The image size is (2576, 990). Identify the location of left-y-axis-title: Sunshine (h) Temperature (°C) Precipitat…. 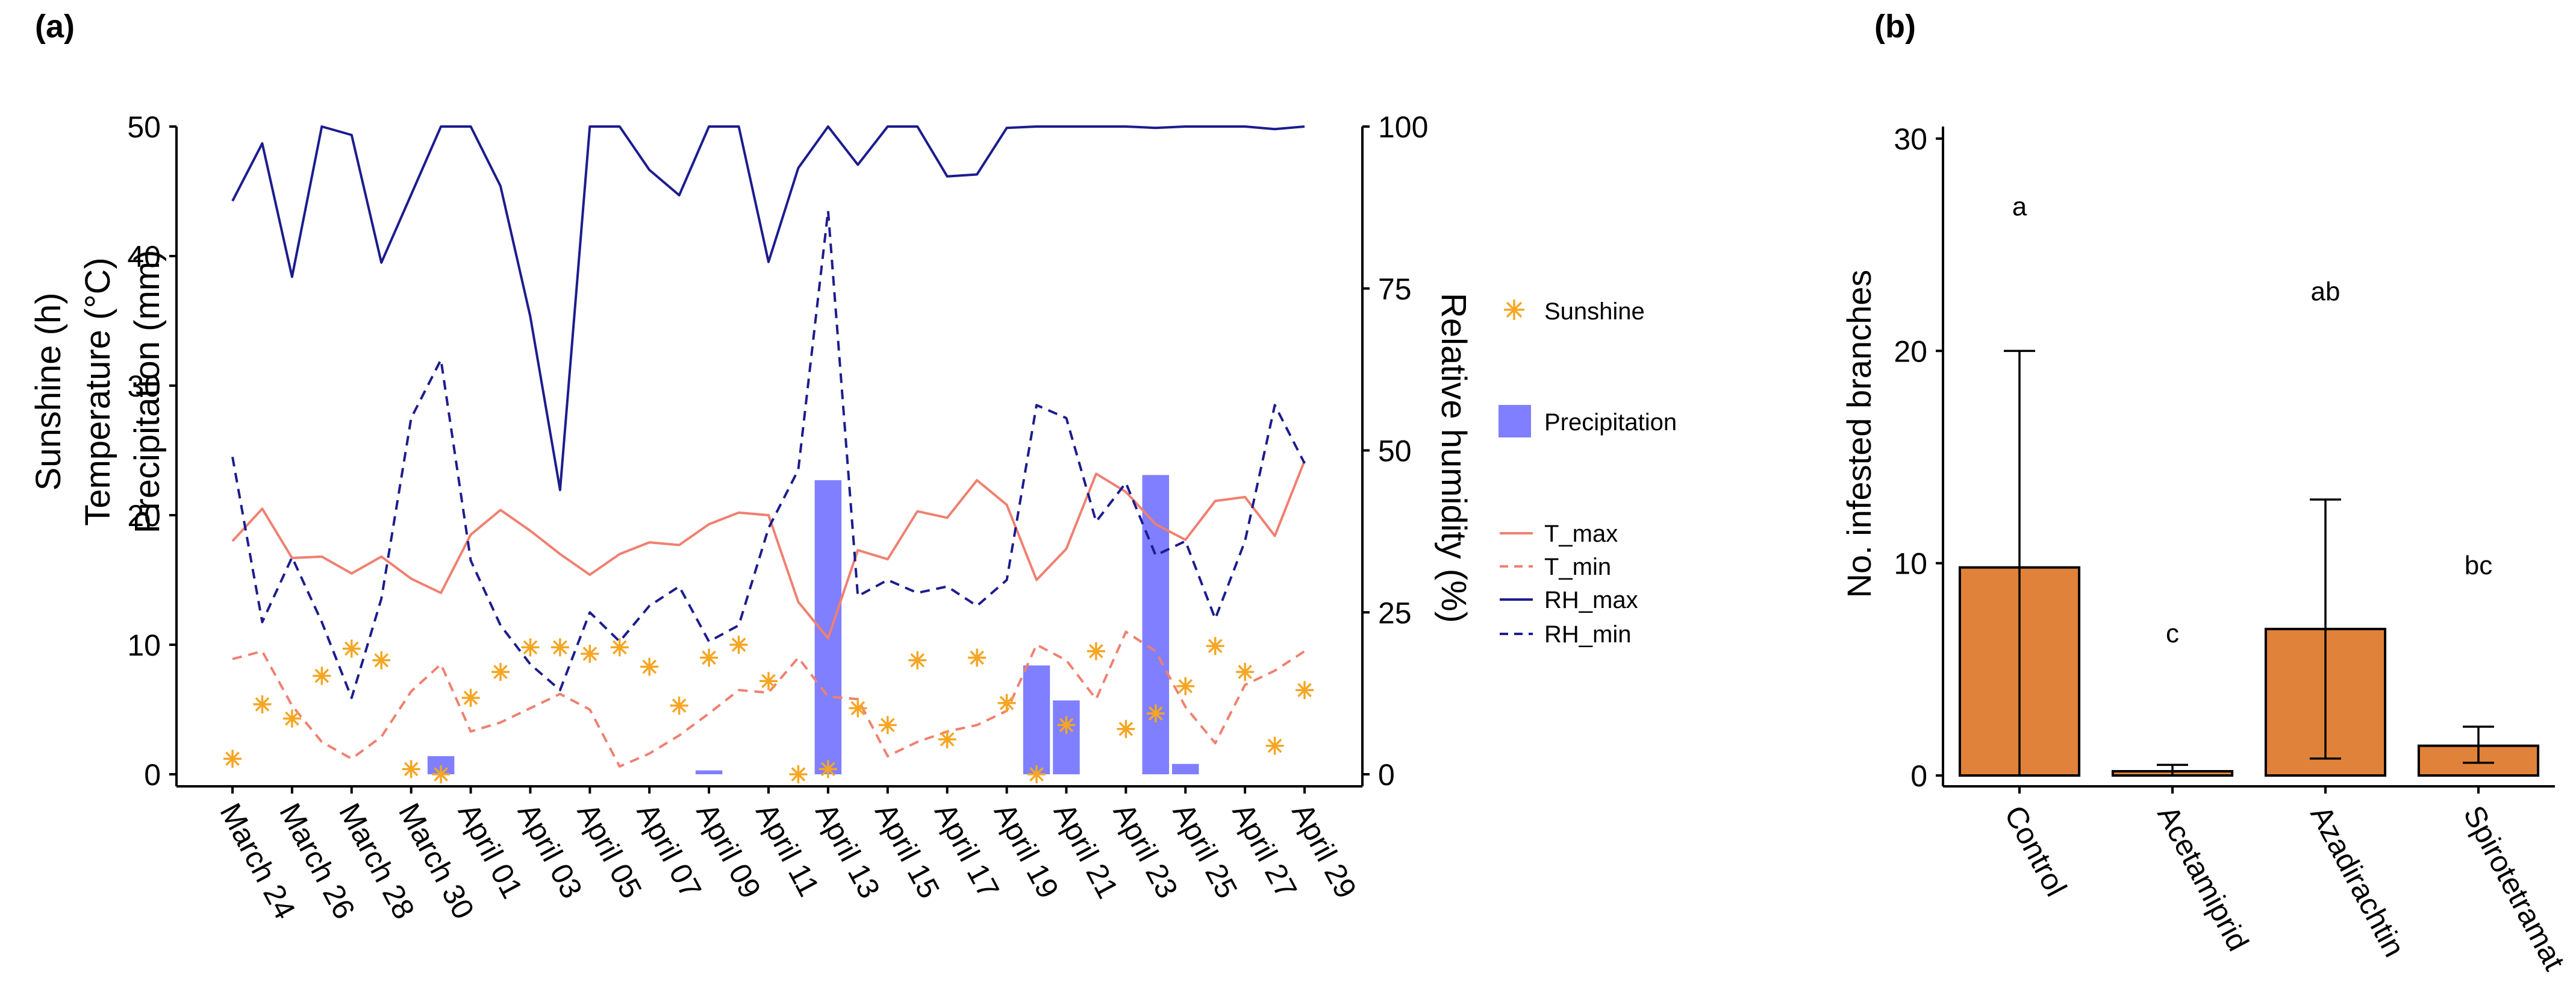
(98, 392).